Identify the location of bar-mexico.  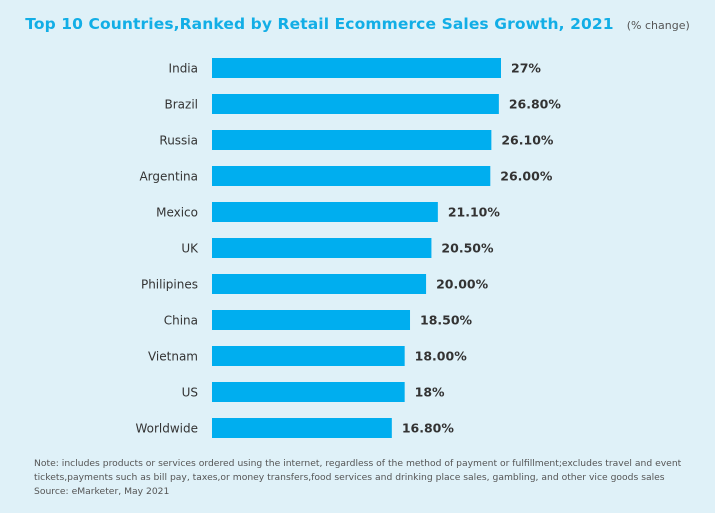
(325, 212).